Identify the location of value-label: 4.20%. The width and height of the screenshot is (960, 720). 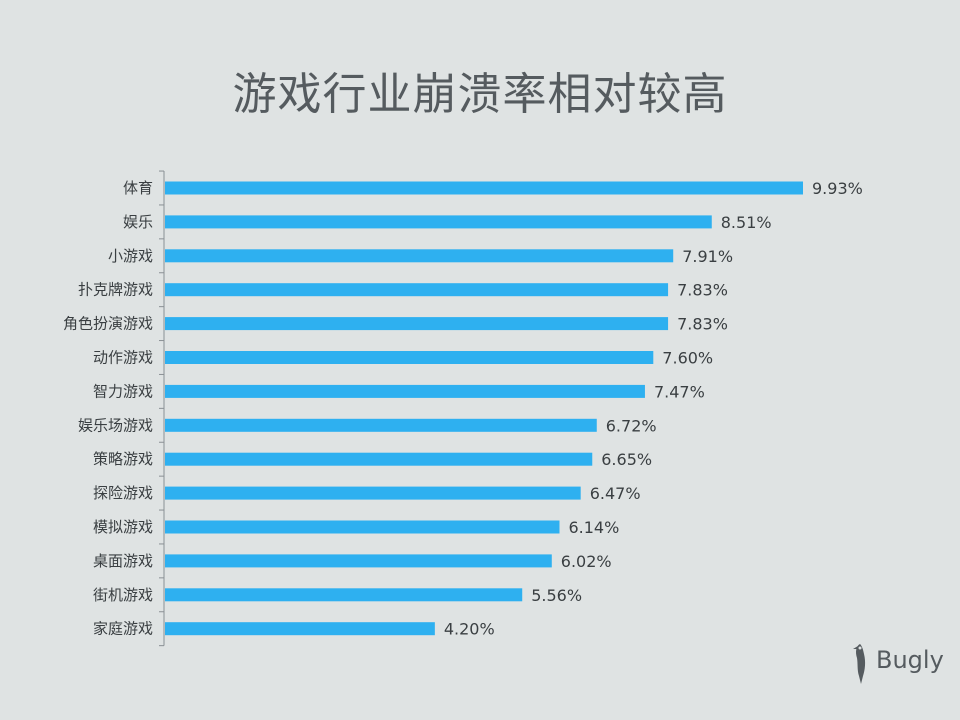
(469, 629).